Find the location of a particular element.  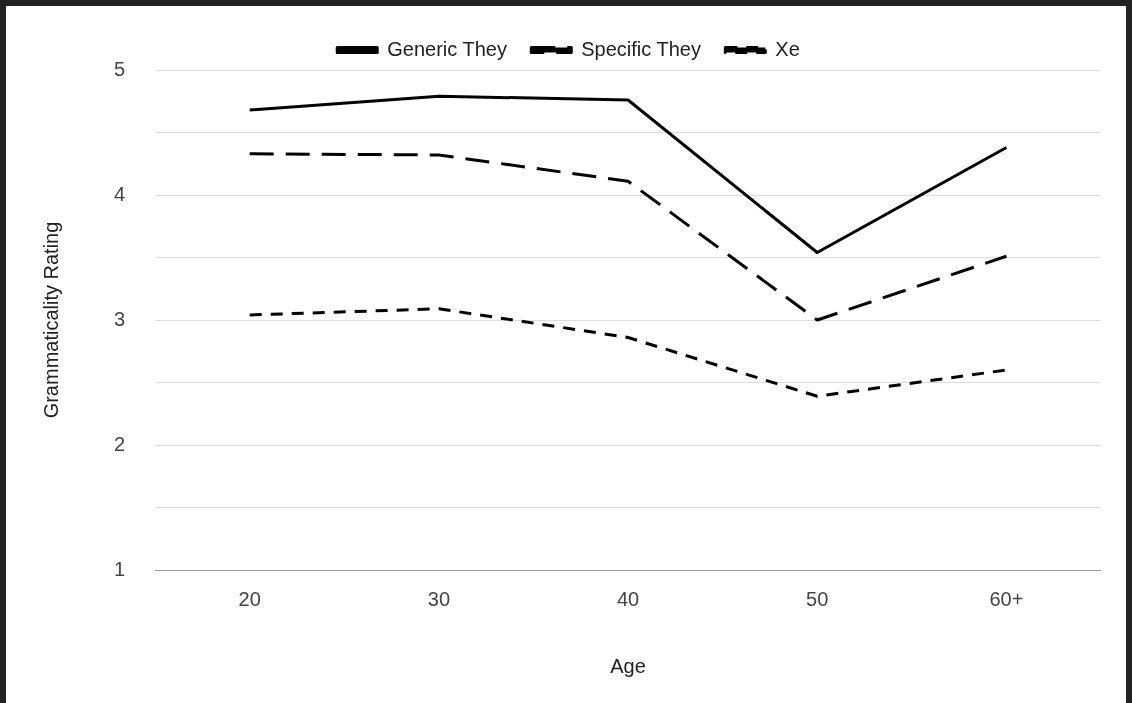

y-tick-label: 1 is located at coordinates (120, 568).